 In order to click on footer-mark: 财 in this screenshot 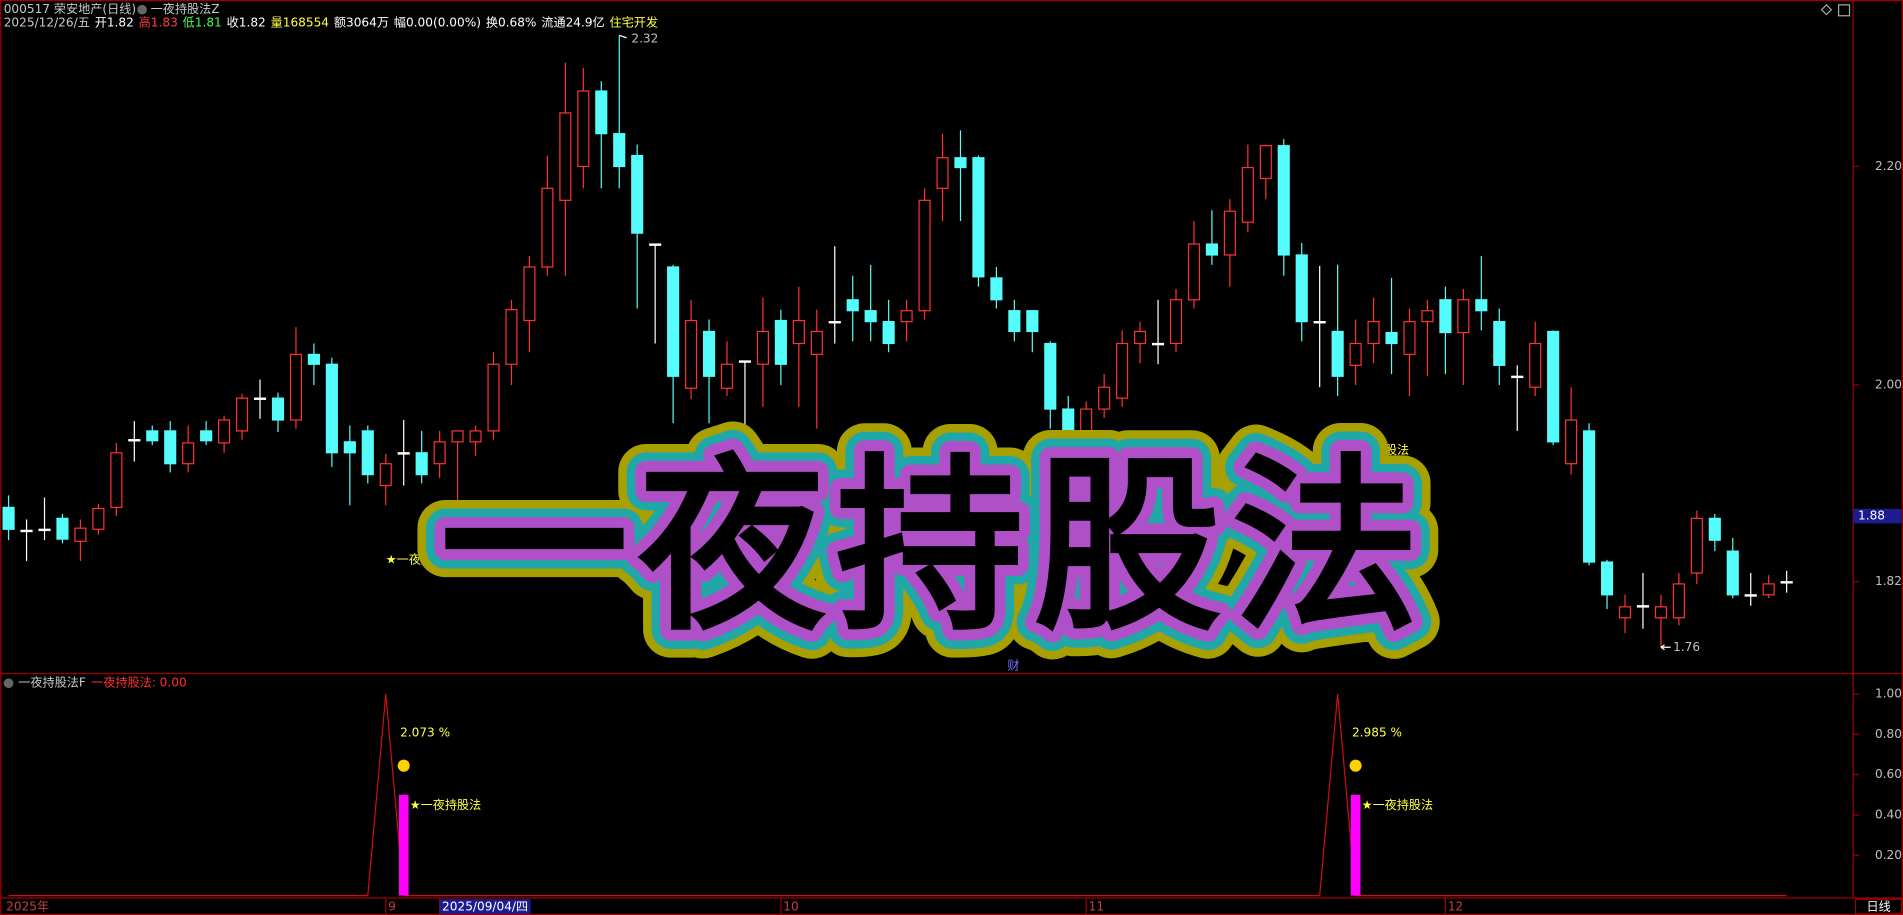, I will do `click(1013, 666)`.